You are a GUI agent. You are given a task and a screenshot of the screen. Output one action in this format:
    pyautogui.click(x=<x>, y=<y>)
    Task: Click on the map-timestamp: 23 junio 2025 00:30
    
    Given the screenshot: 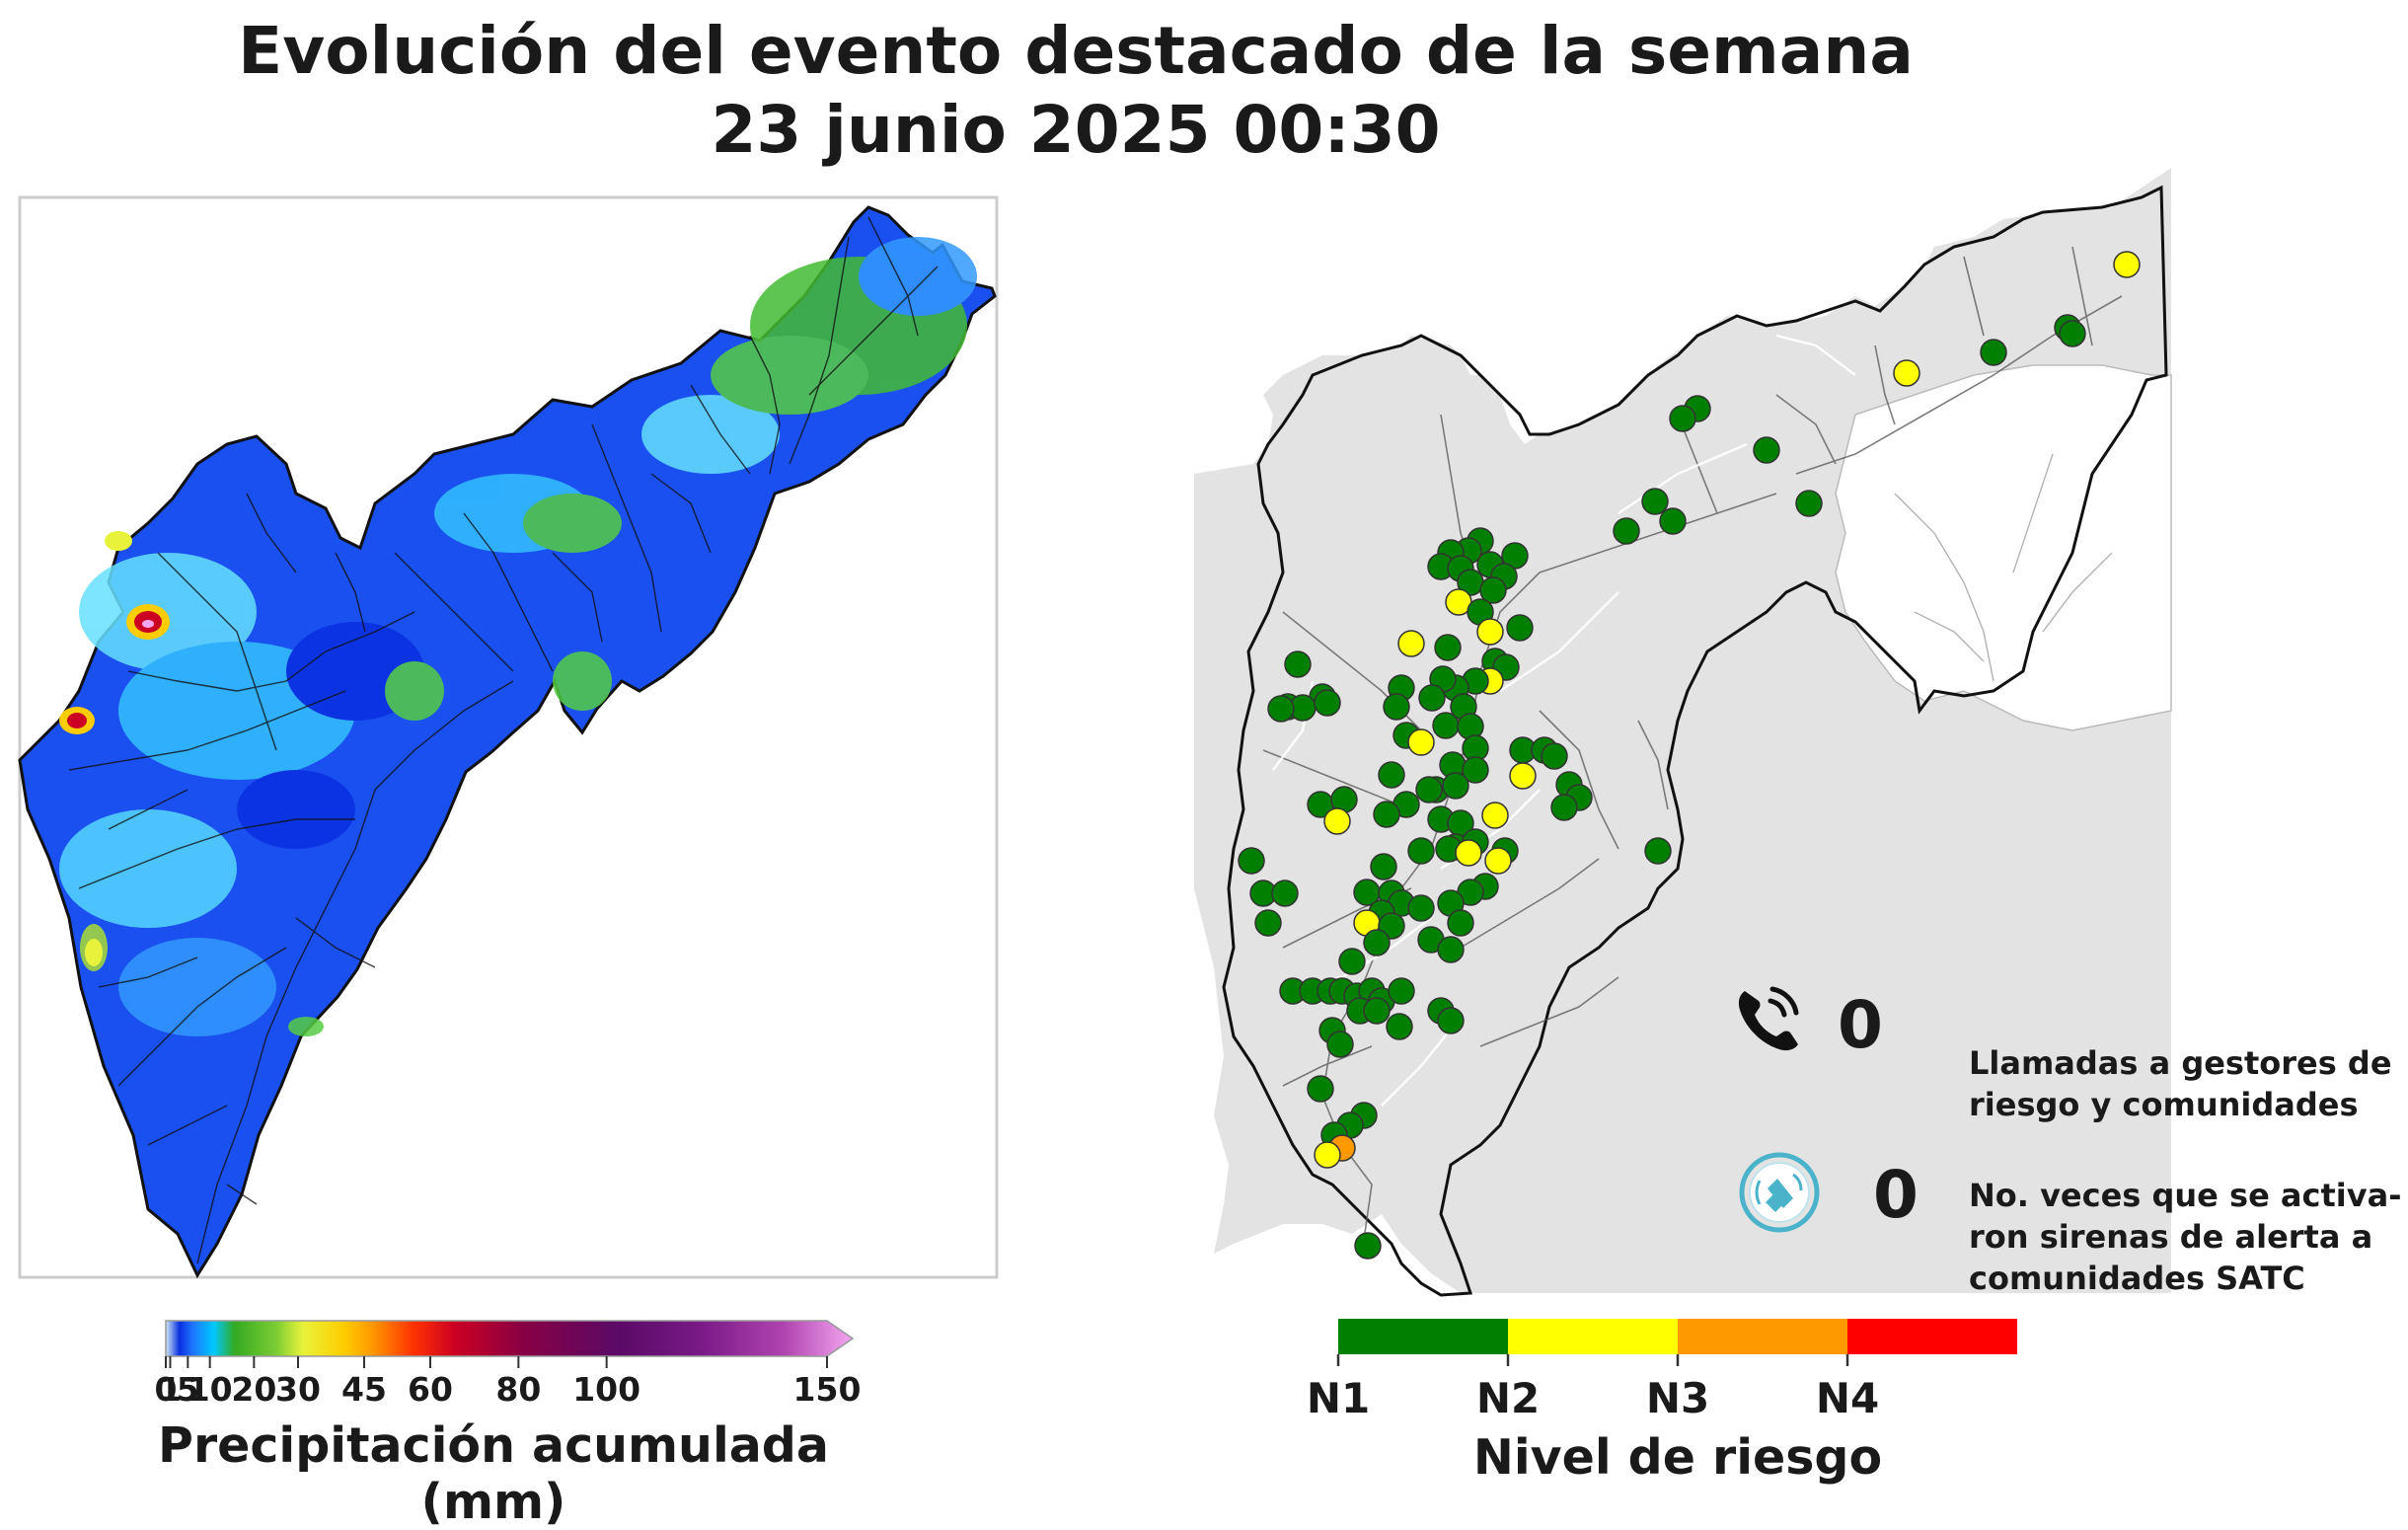 What is the action you would take?
    pyautogui.click(x=1076, y=130)
    